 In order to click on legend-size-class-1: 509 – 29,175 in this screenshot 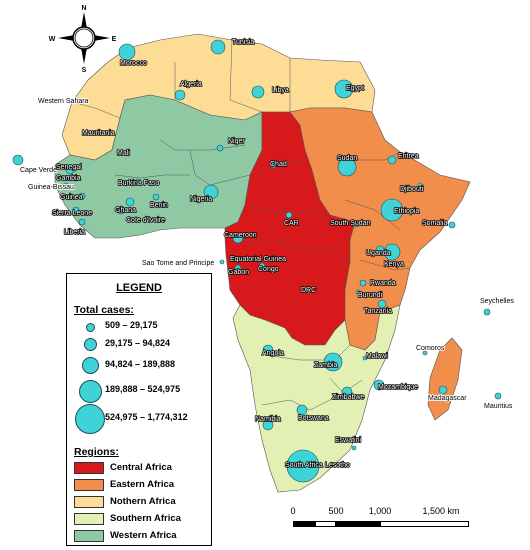, I will do `click(139, 327)`.